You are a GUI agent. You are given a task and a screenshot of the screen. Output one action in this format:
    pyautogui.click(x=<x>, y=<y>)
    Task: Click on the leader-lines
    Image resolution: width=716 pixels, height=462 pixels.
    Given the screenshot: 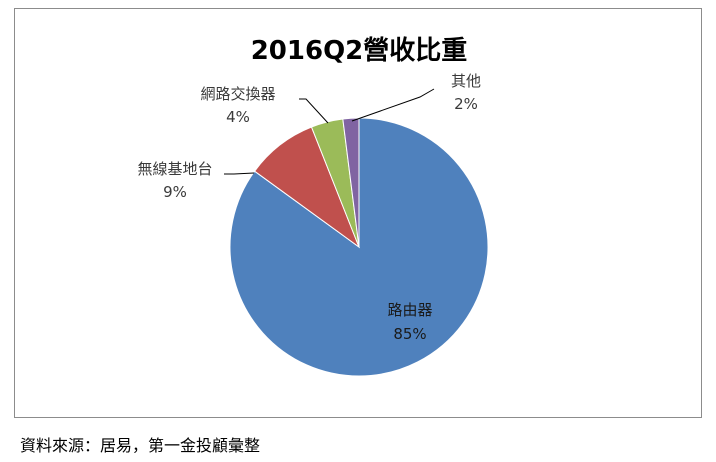 What is the action you would take?
    pyautogui.click(x=329, y=131)
    